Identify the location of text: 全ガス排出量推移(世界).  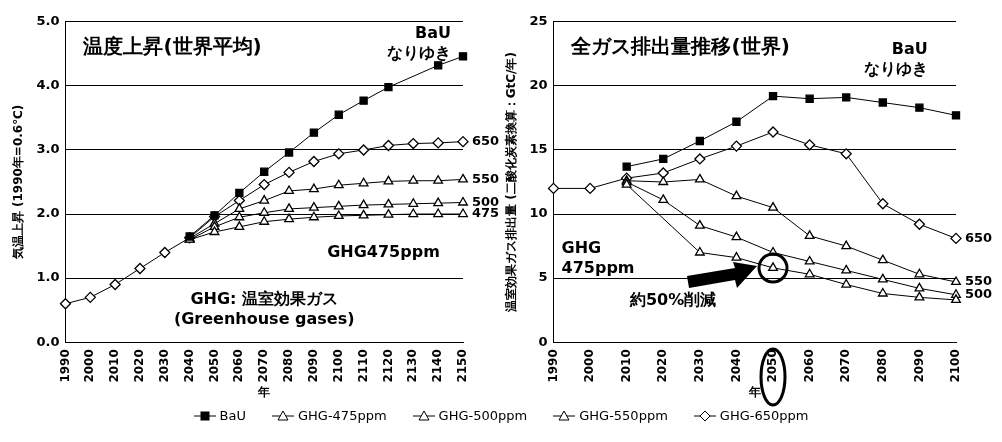
(680, 46).